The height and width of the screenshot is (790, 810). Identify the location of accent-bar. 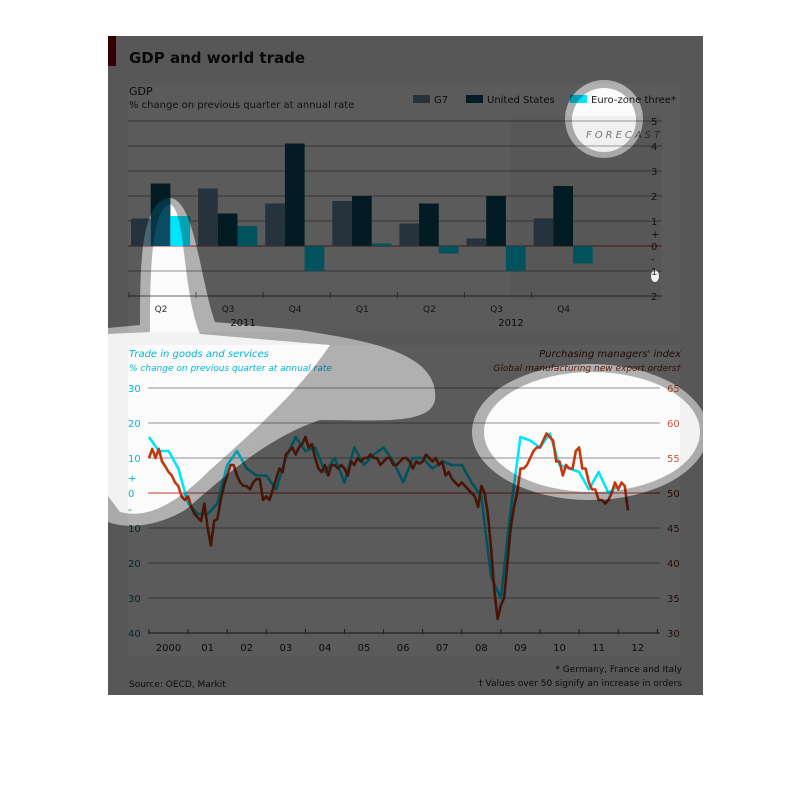
(112, 51).